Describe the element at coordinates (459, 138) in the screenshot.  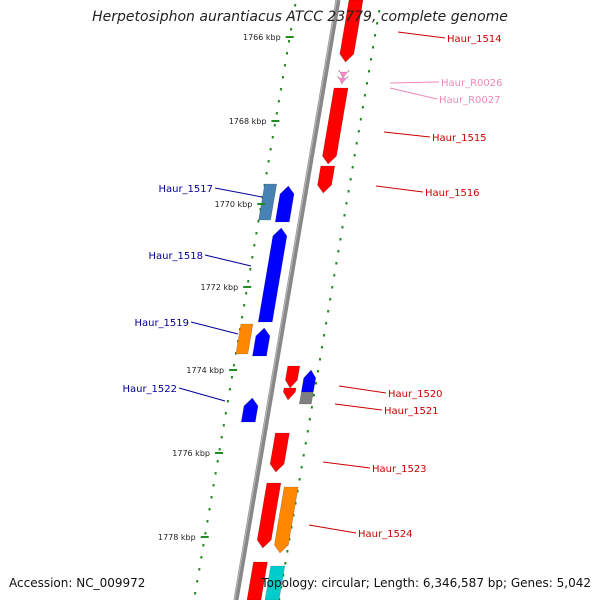
I see `gene-label: Haur_1515` at that location.